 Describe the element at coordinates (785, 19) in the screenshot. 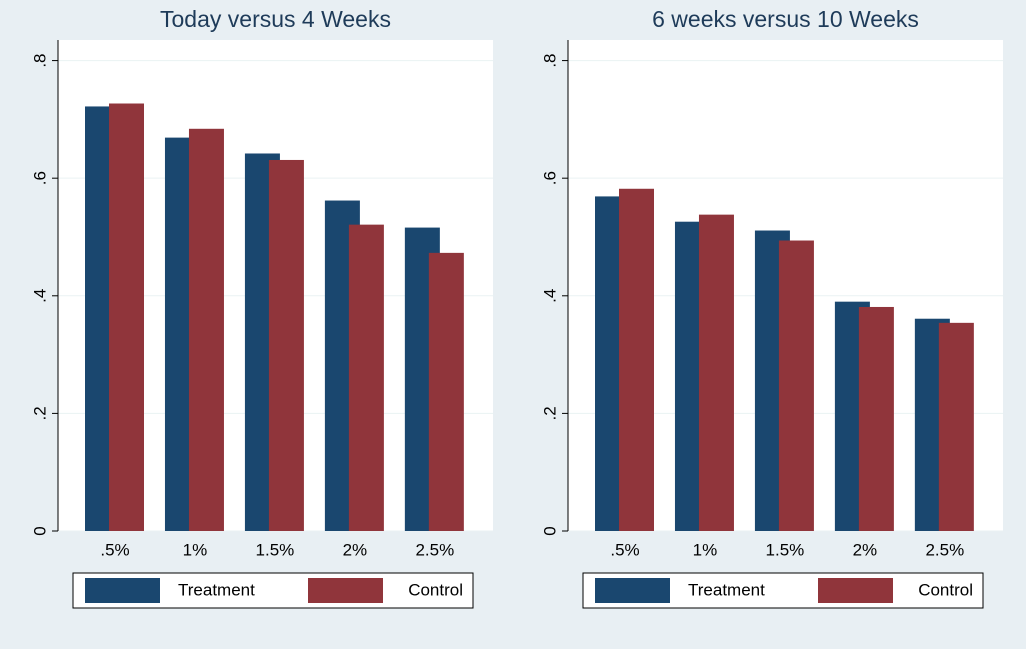

I see `chart-title: 6 weeks versus 10 Weeks` at that location.